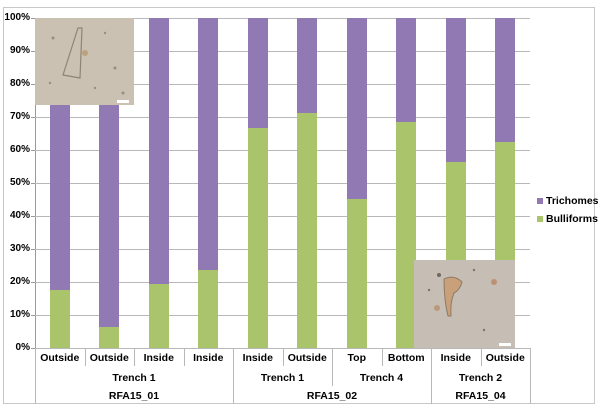 This screenshot has width=600, height=411. What do you see at coordinates (480, 378) in the screenshot?
I see `x-group-label: Trench 2` at bounding box center [480, 378].